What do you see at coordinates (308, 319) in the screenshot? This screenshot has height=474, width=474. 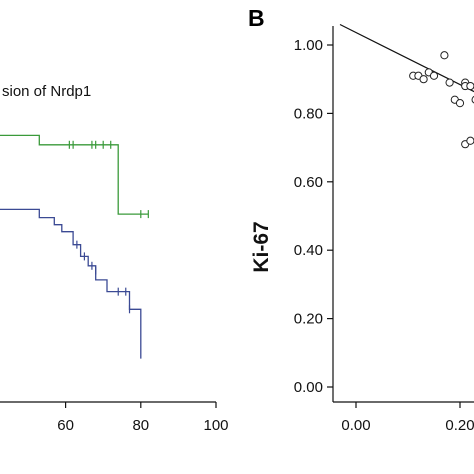 I see `y-tick-label: 0.20` at bounding box center [308, 319].